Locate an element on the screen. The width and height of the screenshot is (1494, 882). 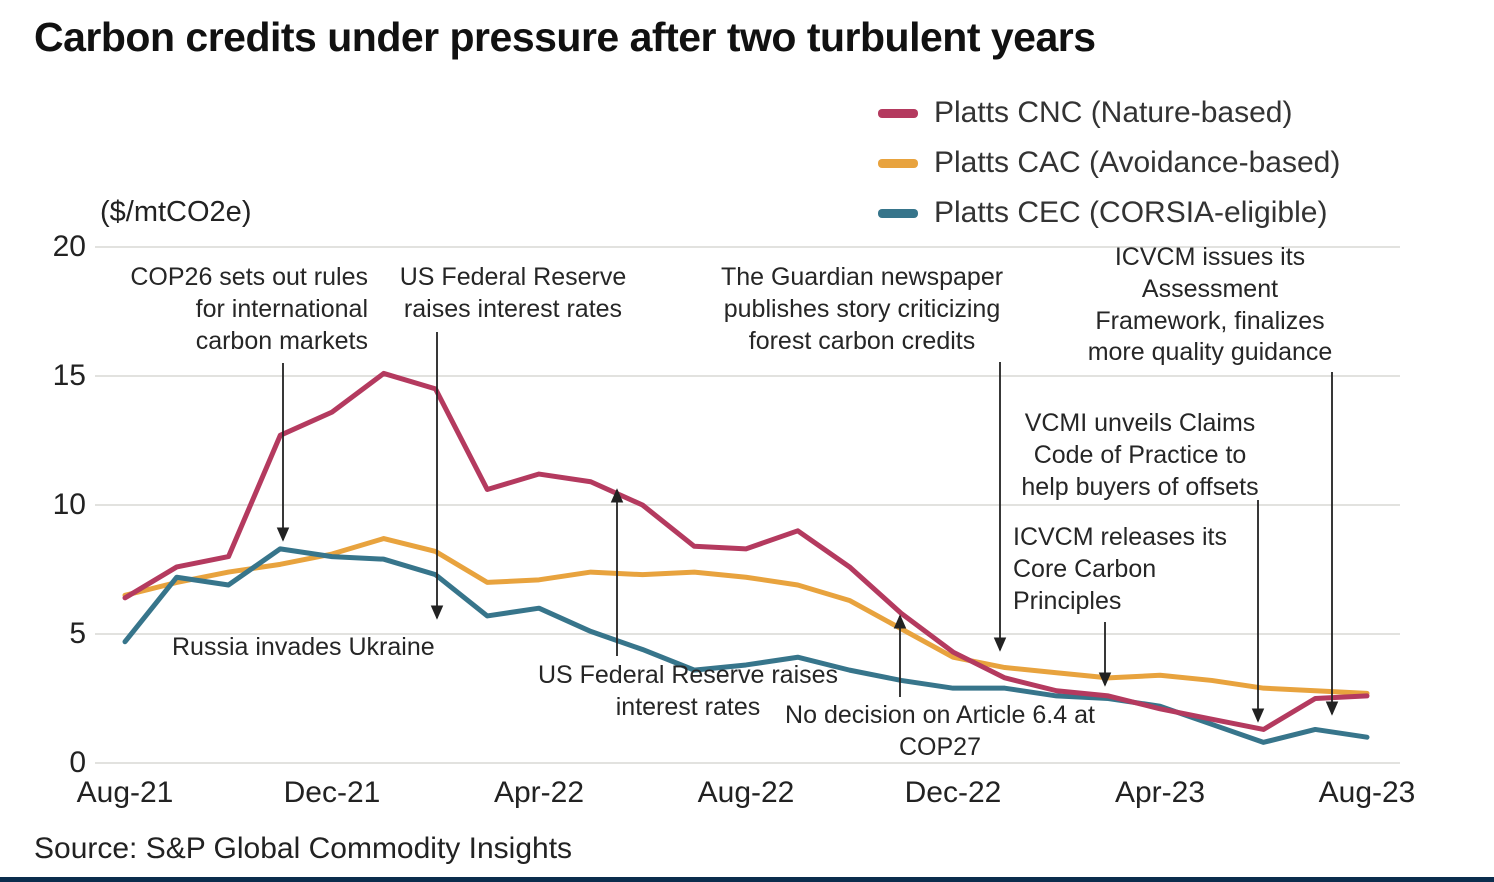
y-tick-label: 5 is located at coordinates (77, 633).